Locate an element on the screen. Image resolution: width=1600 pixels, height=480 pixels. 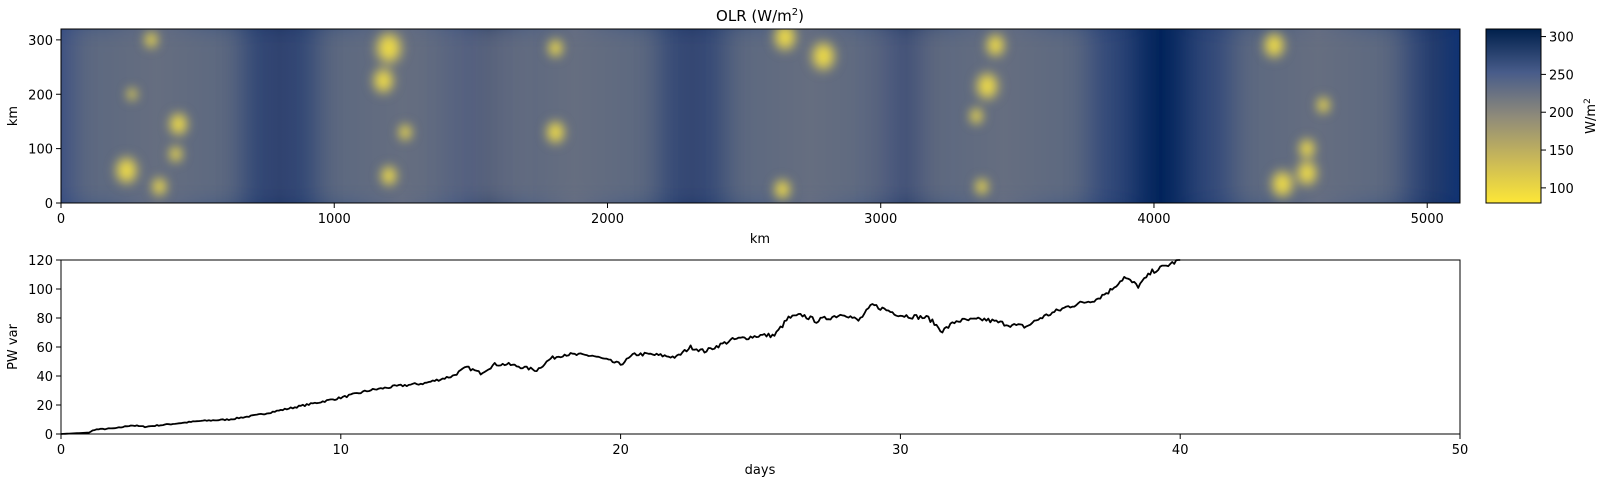
heatmap-x-tick-label: 1000 is located at coordinates (334, 219).